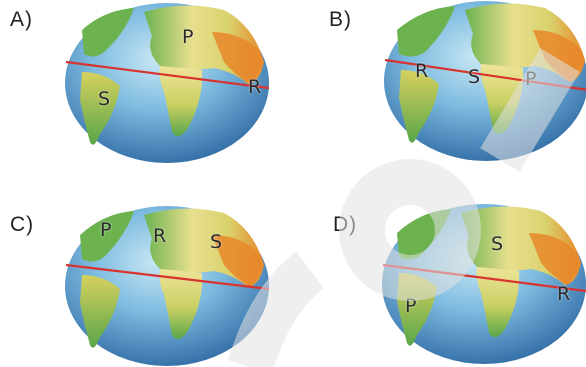  I want to click on option-label: B), so click(340, 19).